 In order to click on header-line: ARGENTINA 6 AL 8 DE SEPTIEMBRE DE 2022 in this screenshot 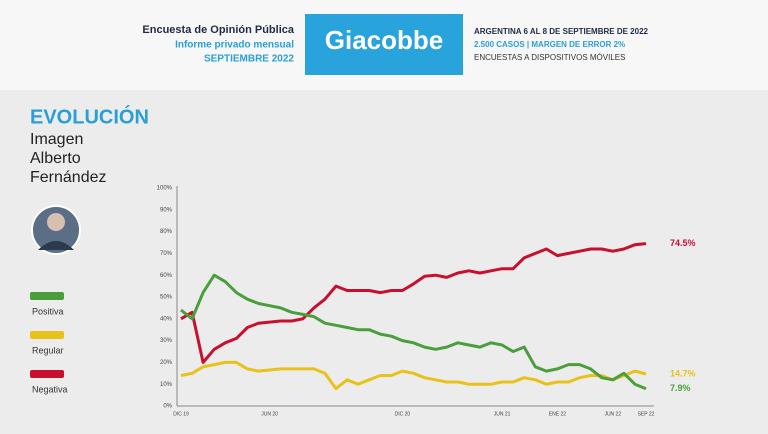, I will do `click(561, 31)`.